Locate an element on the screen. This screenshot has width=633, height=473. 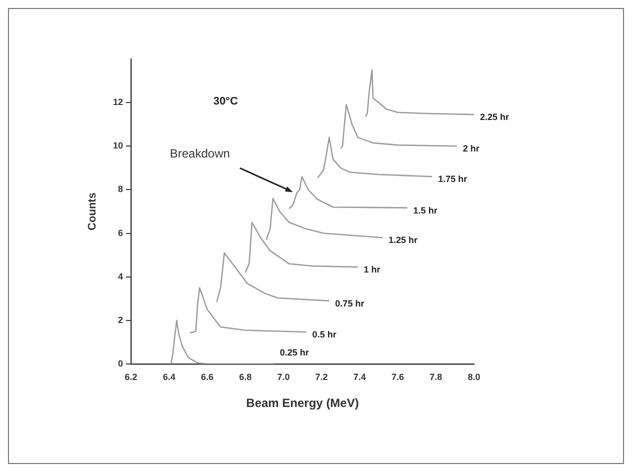
x-tick-label: 7.0 is located at coordinates (283, 377).